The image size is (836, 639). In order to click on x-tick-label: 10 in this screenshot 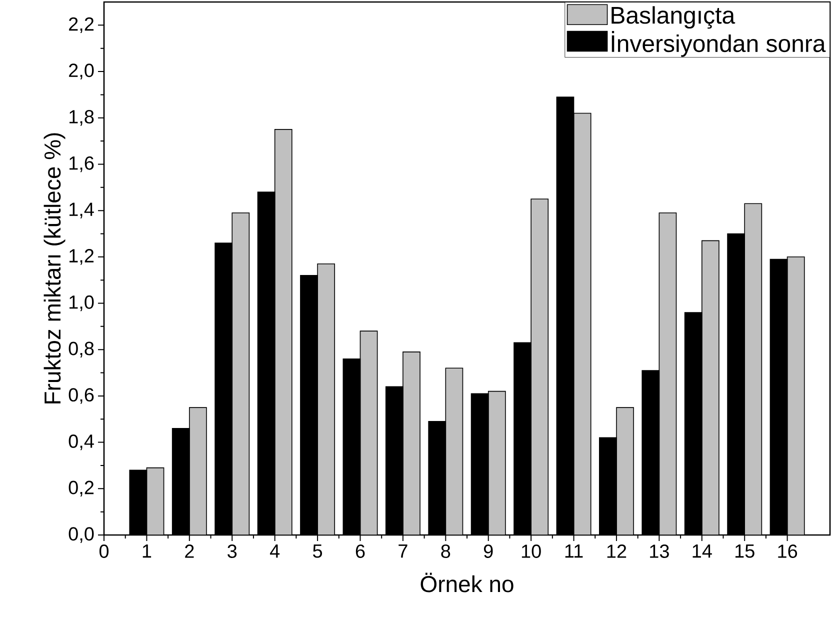, I will do `click(531, 551)`.